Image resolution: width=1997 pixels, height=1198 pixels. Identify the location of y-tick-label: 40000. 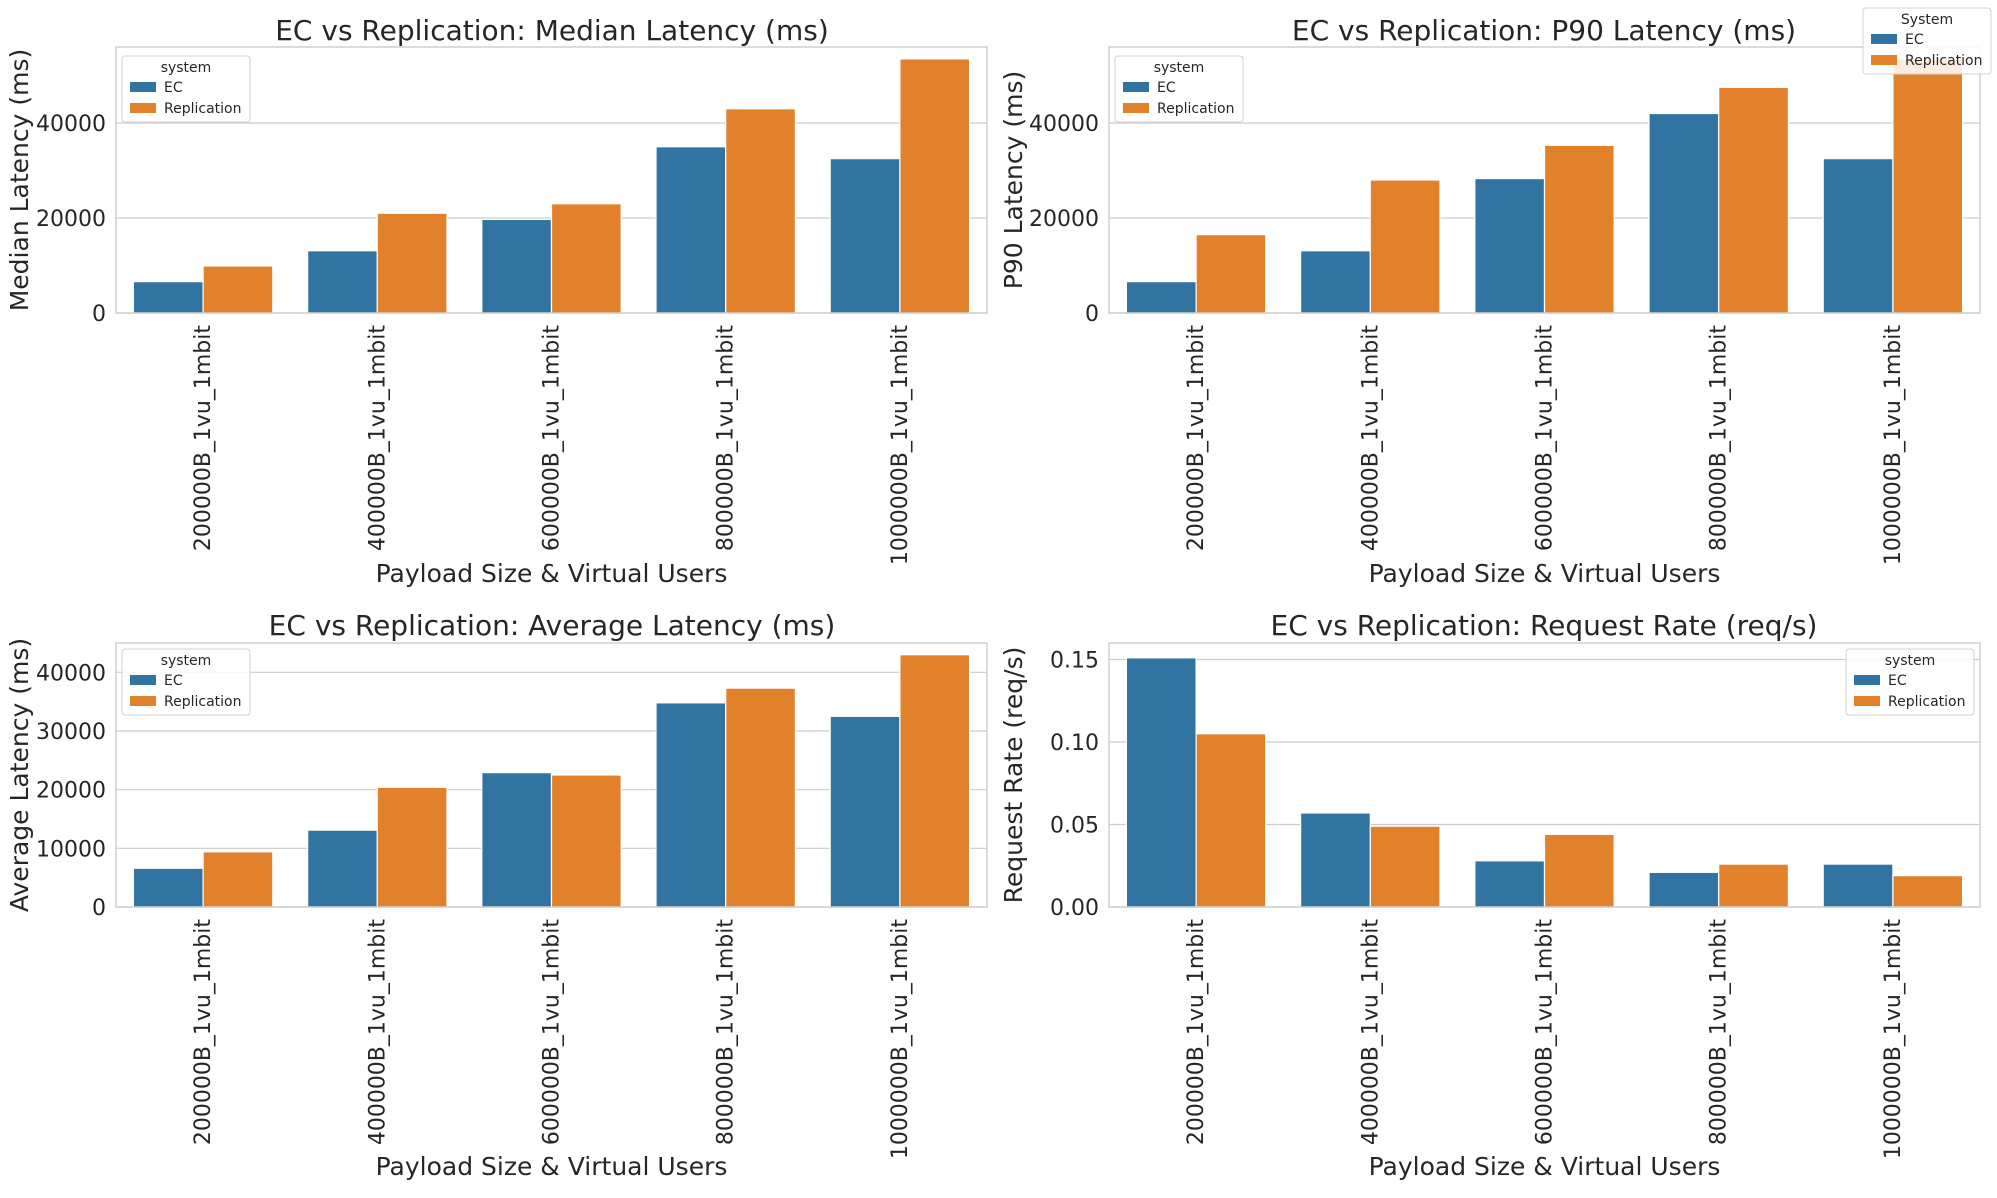
(1064, 124).